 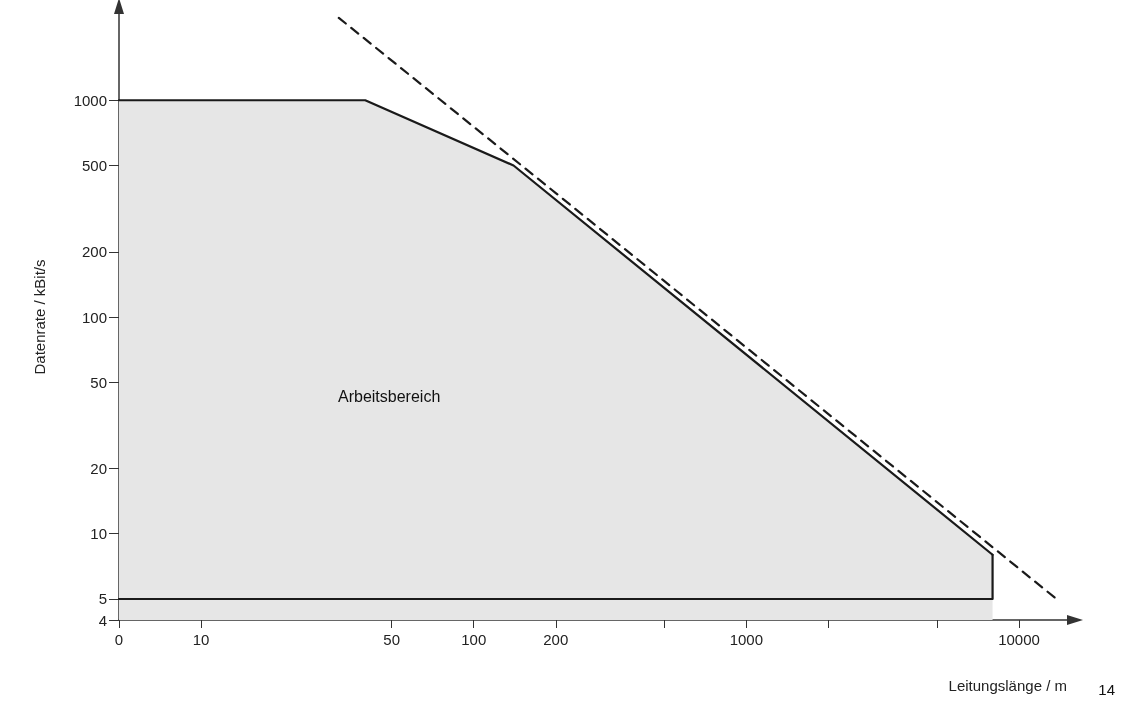 I want to click on x-tick-label: 10000, so click(x=1019, y=639).